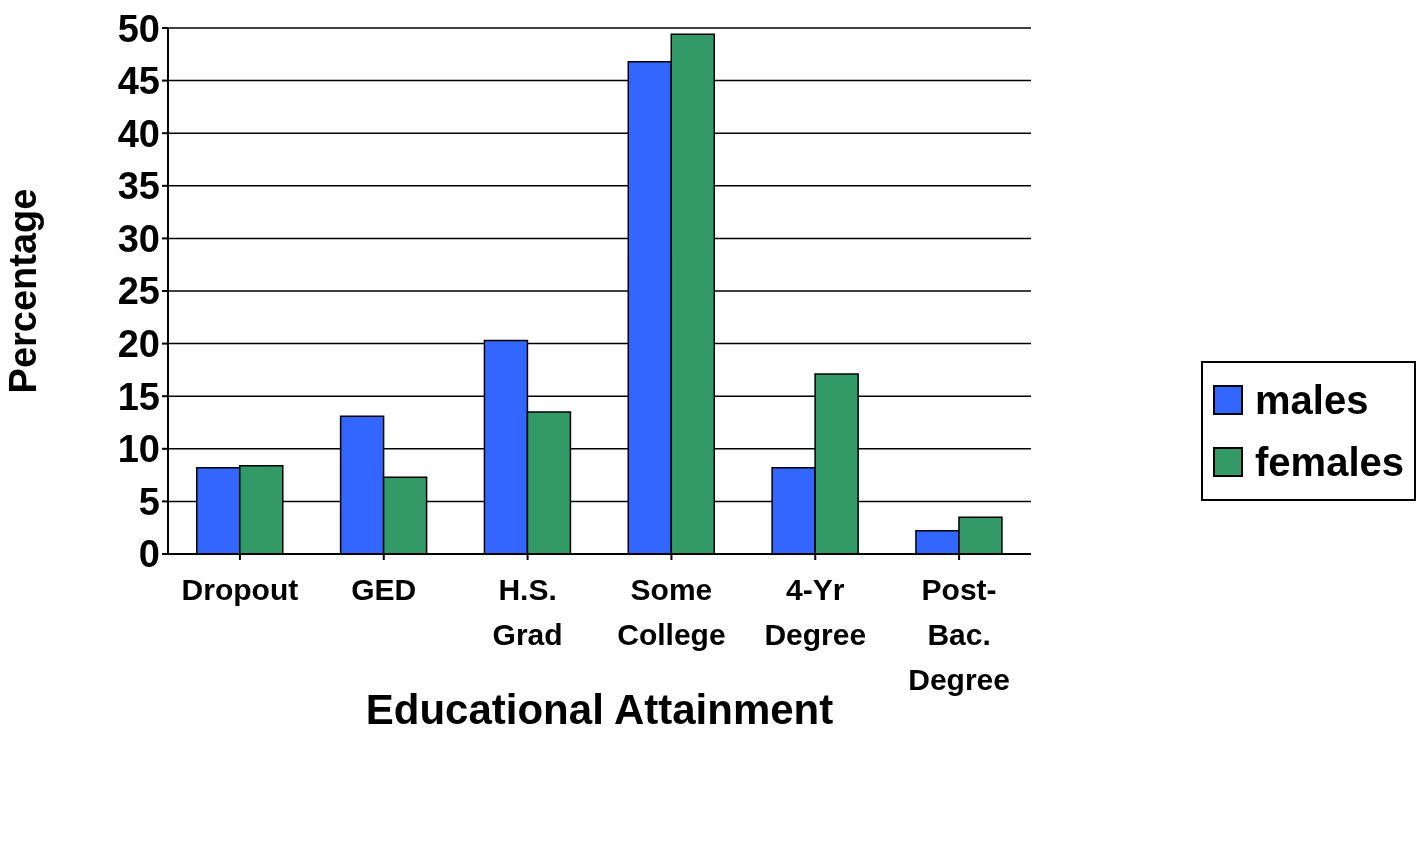  Describe the element at coordinates (138, 396) in the screenshot. I see `y-tick-label: 15` at that location.